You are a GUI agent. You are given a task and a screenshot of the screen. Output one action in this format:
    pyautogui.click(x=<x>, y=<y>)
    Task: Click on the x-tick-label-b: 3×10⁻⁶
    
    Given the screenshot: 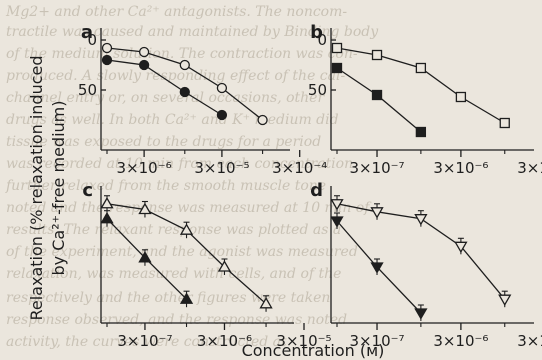 What is the action you would take?
    pyautogui.click(x=460, y=168)
    